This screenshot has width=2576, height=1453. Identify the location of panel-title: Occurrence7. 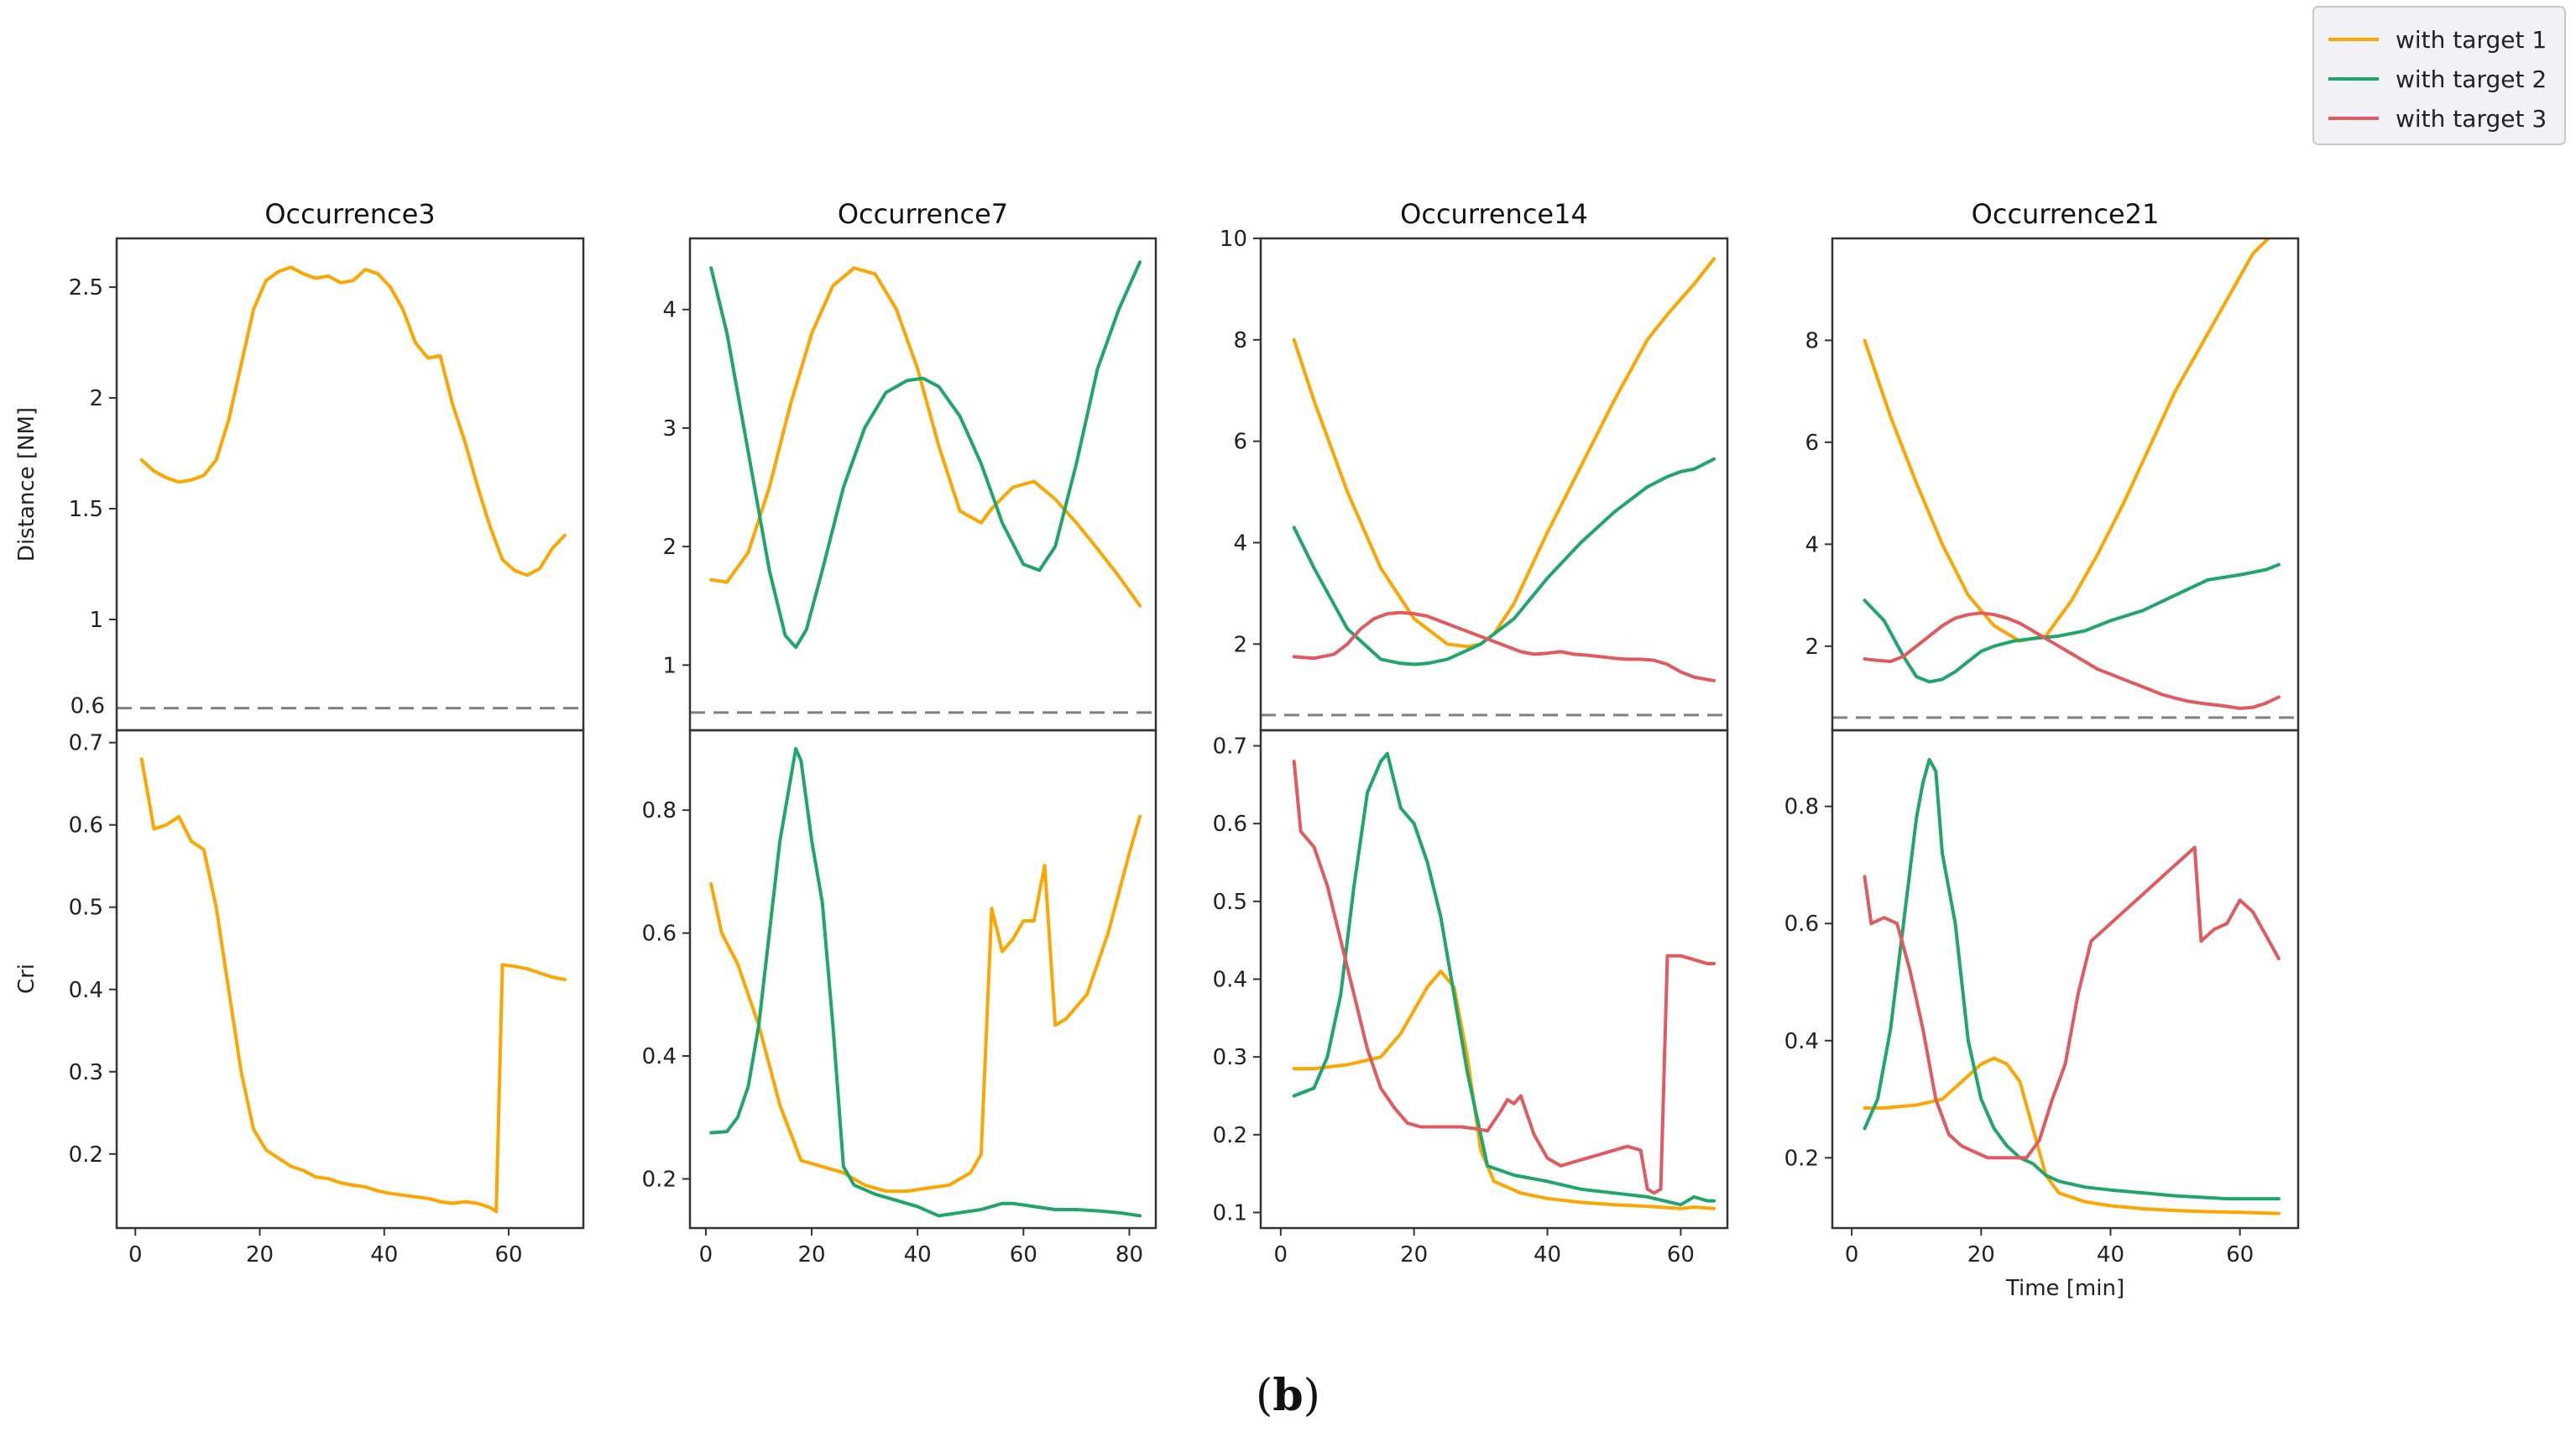
(923, 214).